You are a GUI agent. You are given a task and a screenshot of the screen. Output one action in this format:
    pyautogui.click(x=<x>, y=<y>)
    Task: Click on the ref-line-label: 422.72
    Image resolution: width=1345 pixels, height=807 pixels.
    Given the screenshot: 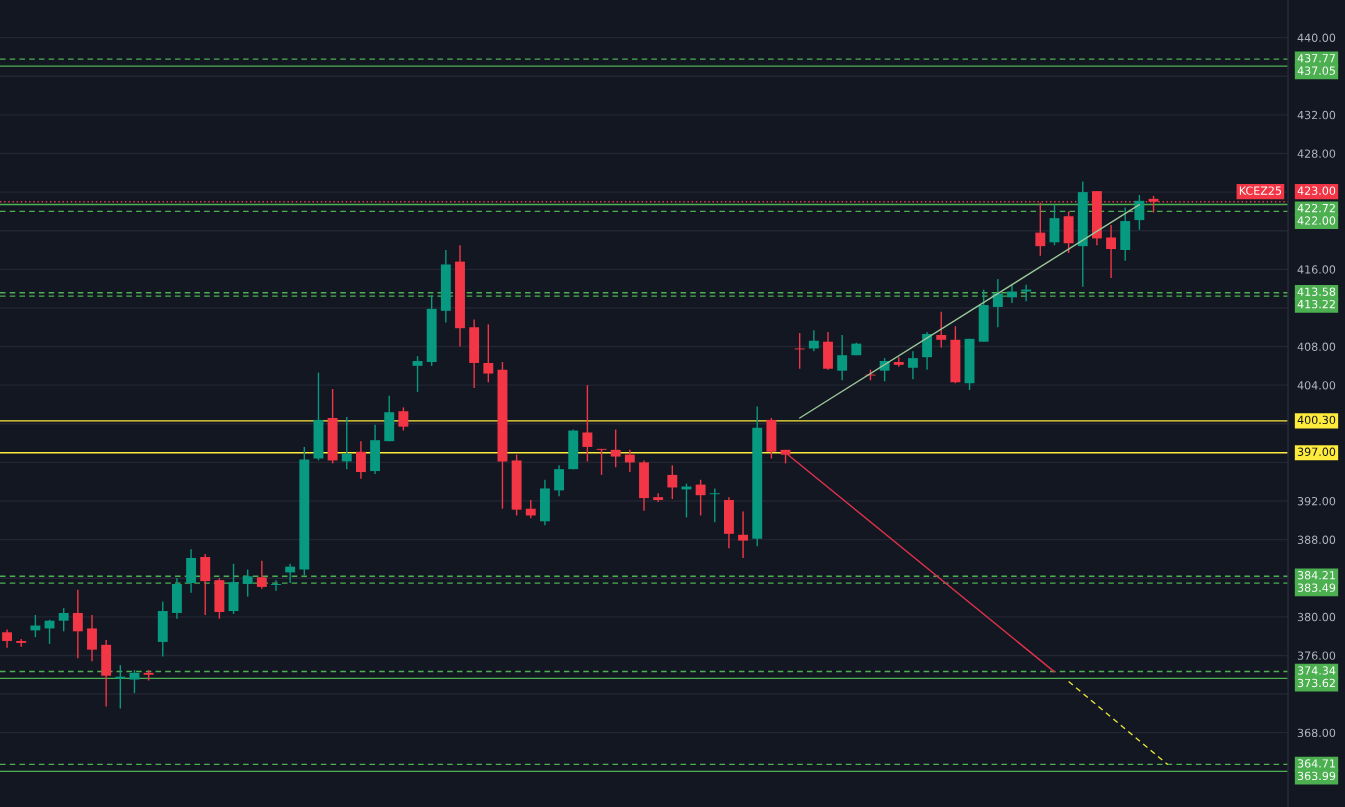 What is the action you would take?
    pyautogui.click(x=1316, y=208)
    